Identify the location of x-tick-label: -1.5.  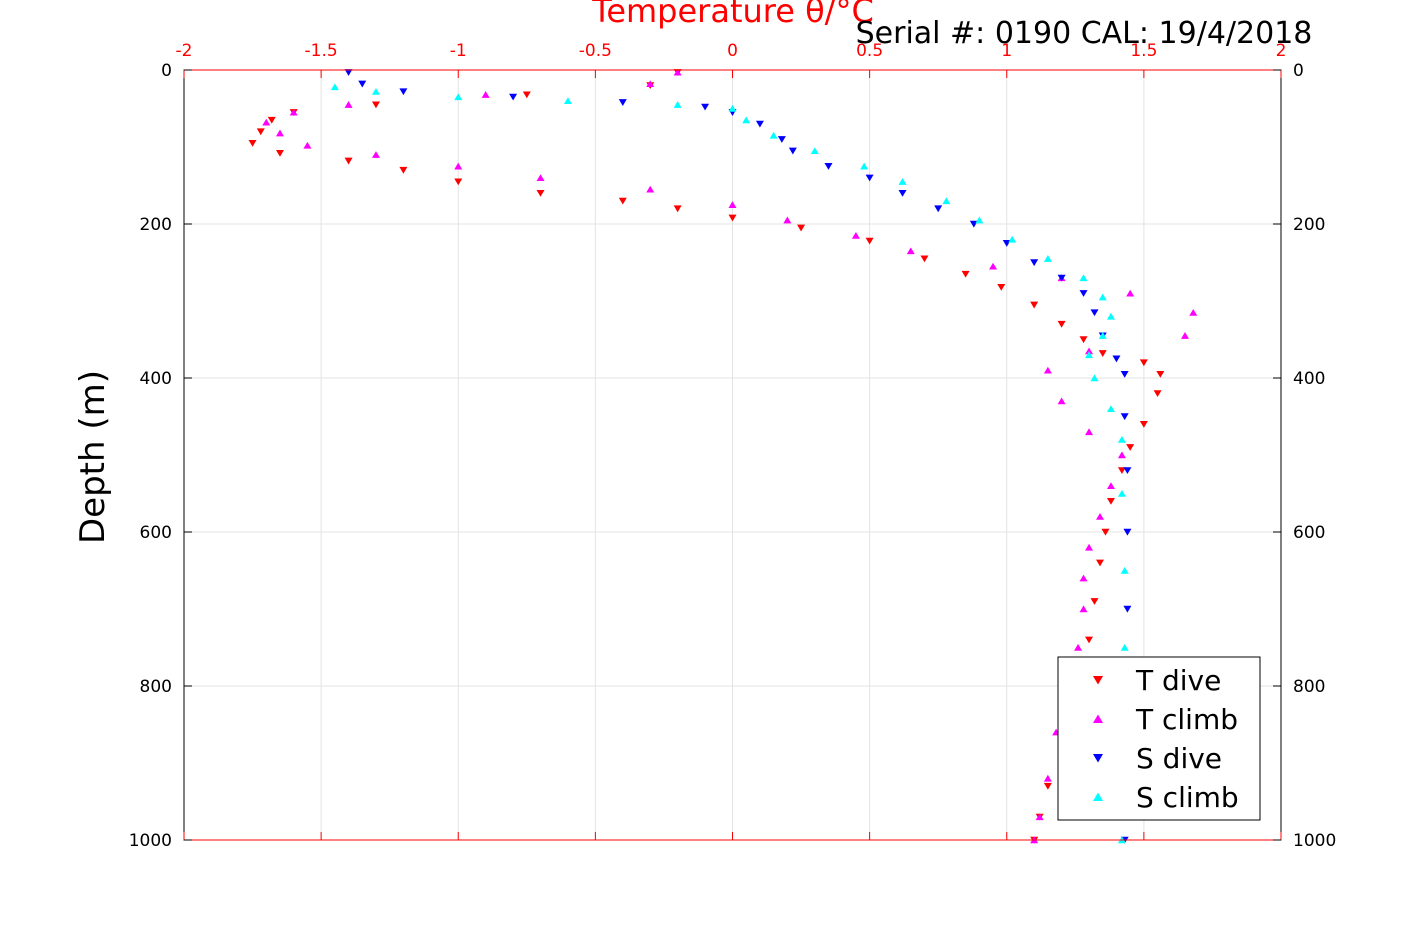
(321, 51).